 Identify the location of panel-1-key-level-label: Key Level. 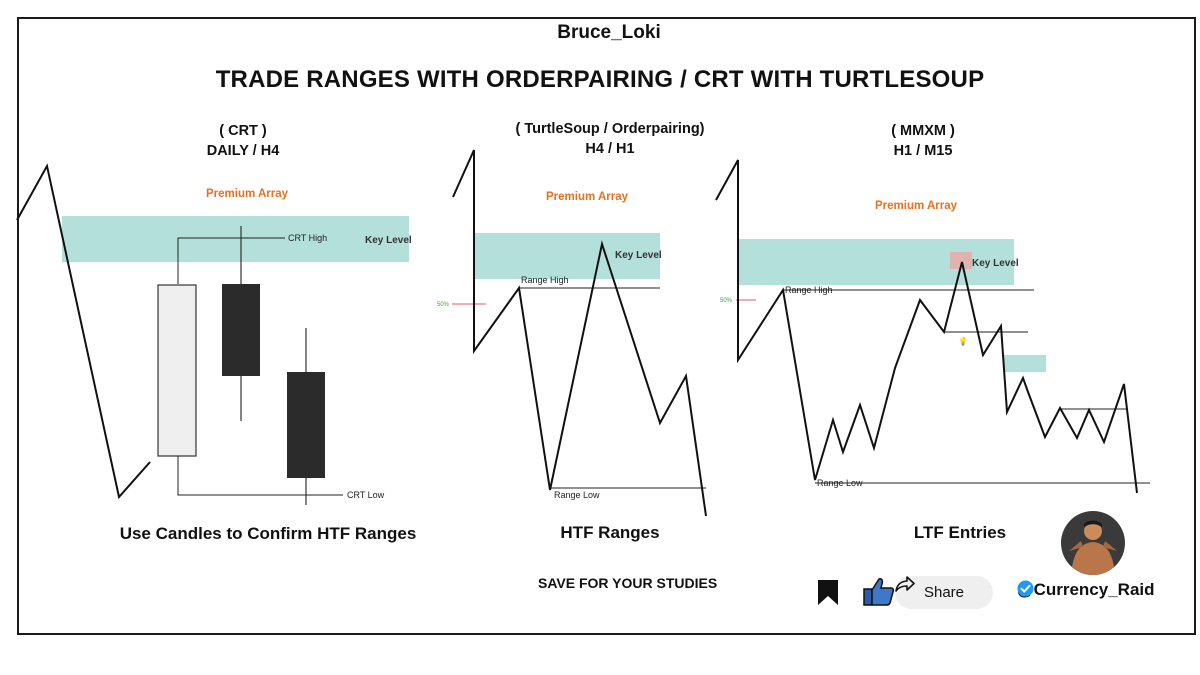
(388, 240).